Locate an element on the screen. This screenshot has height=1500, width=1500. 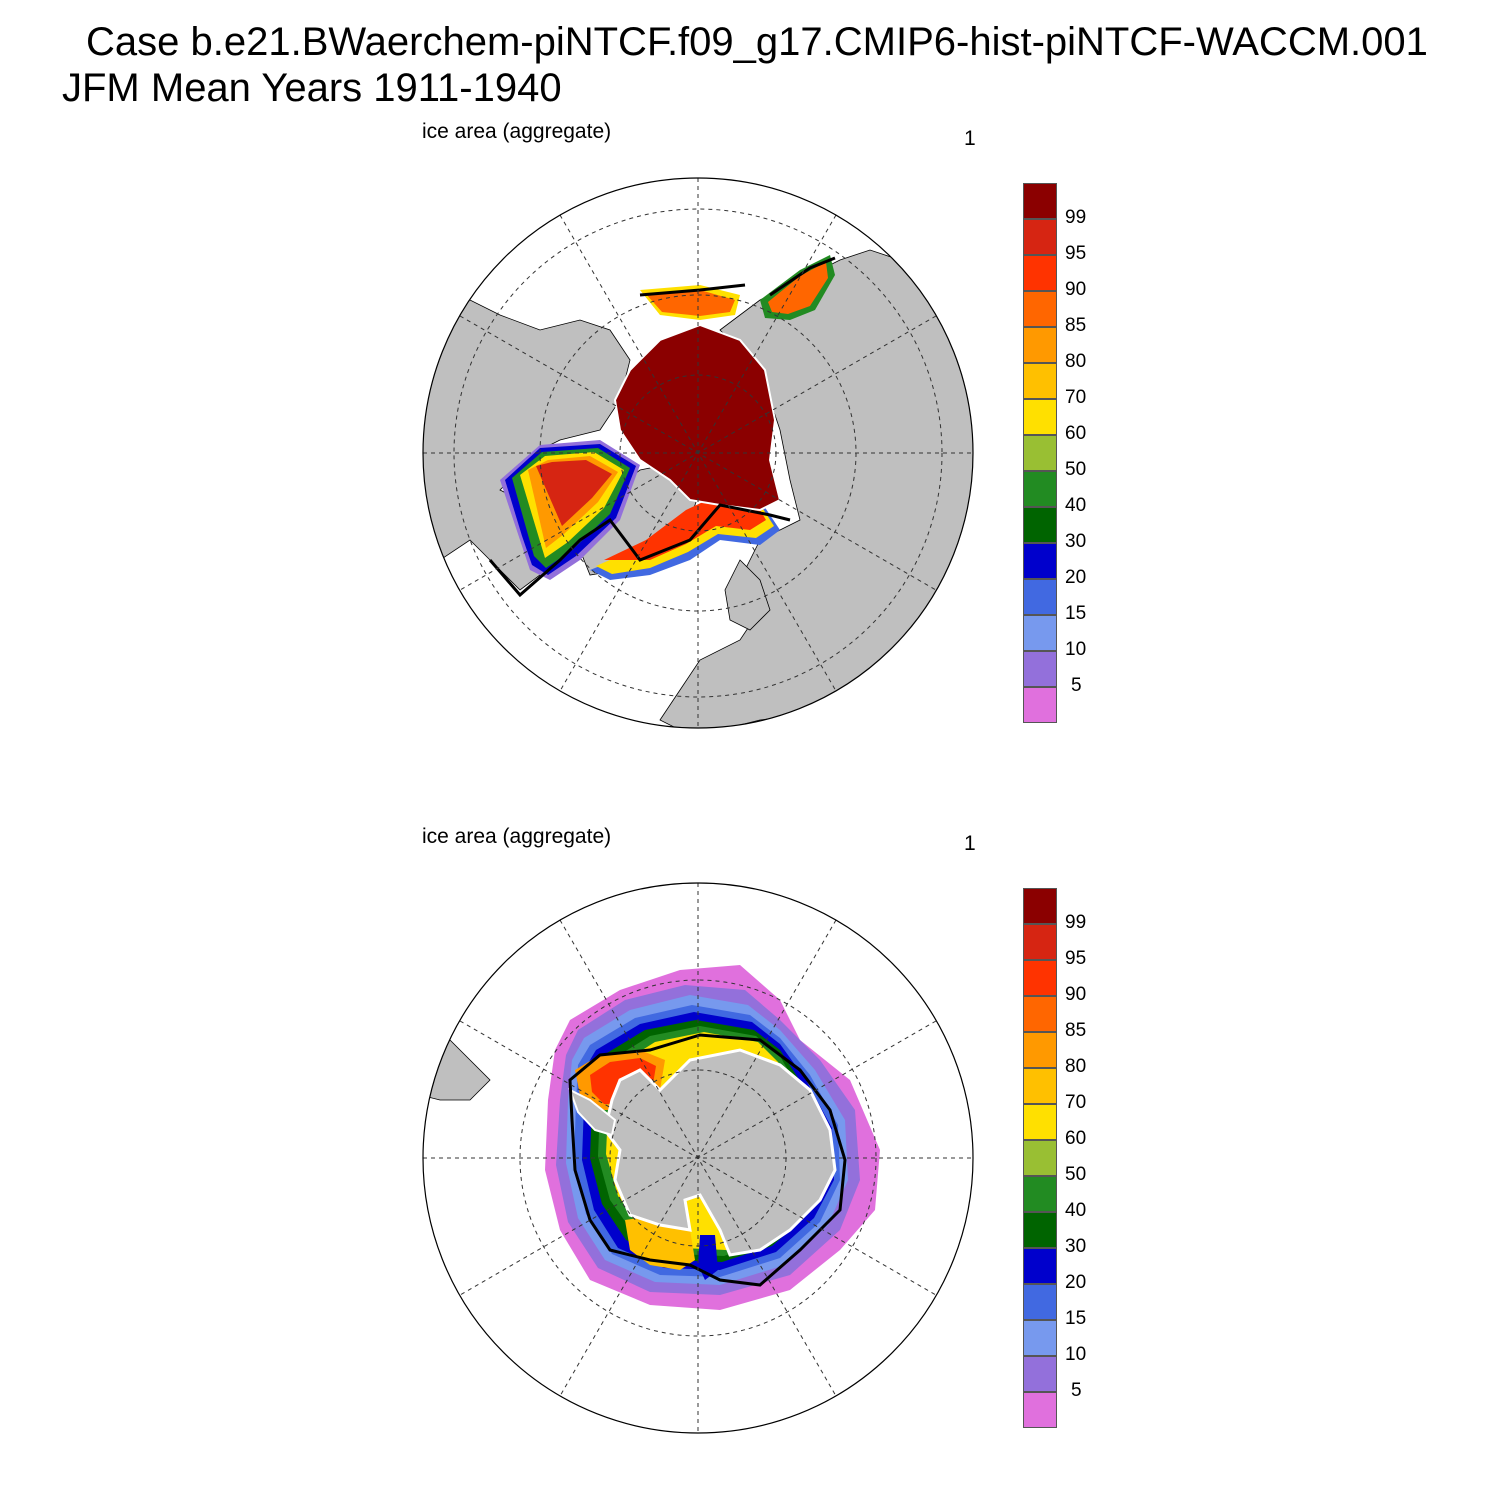
panel-number-north: 1 is located at coordinates (970, 138).